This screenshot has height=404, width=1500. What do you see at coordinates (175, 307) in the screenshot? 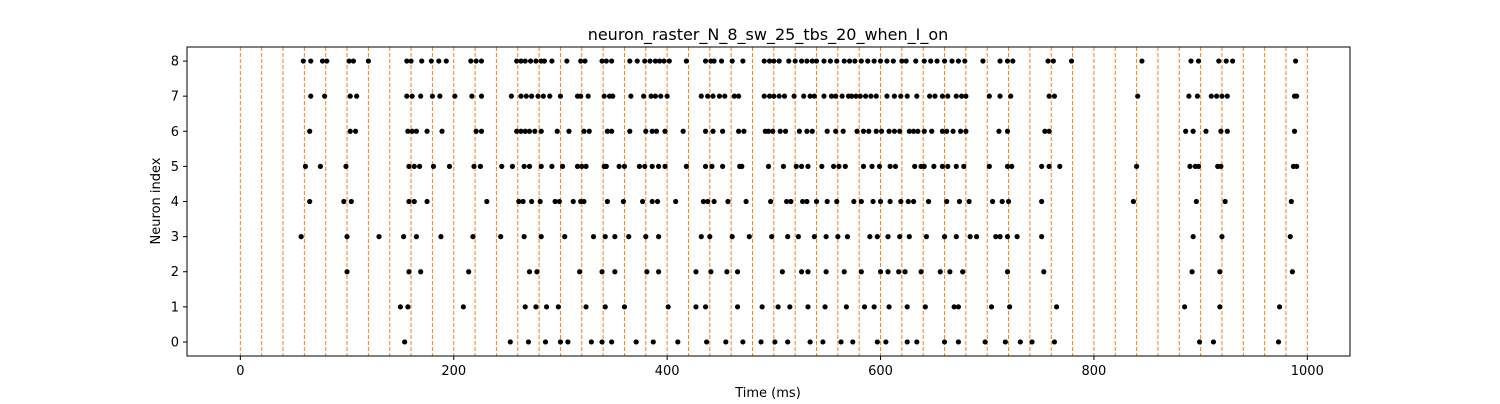
I see `y-tick-label: 1` at bounding box center [175, 307].